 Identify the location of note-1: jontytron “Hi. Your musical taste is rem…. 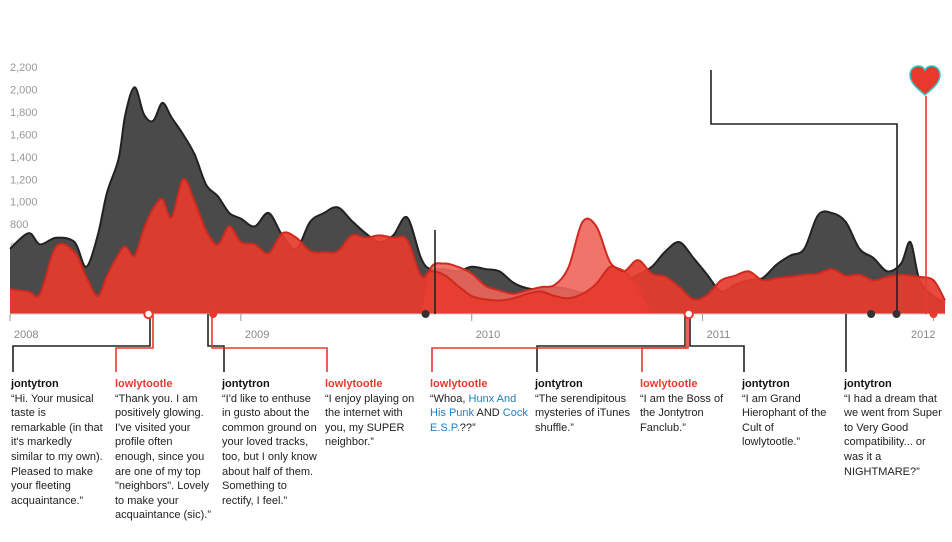
(57, 442).